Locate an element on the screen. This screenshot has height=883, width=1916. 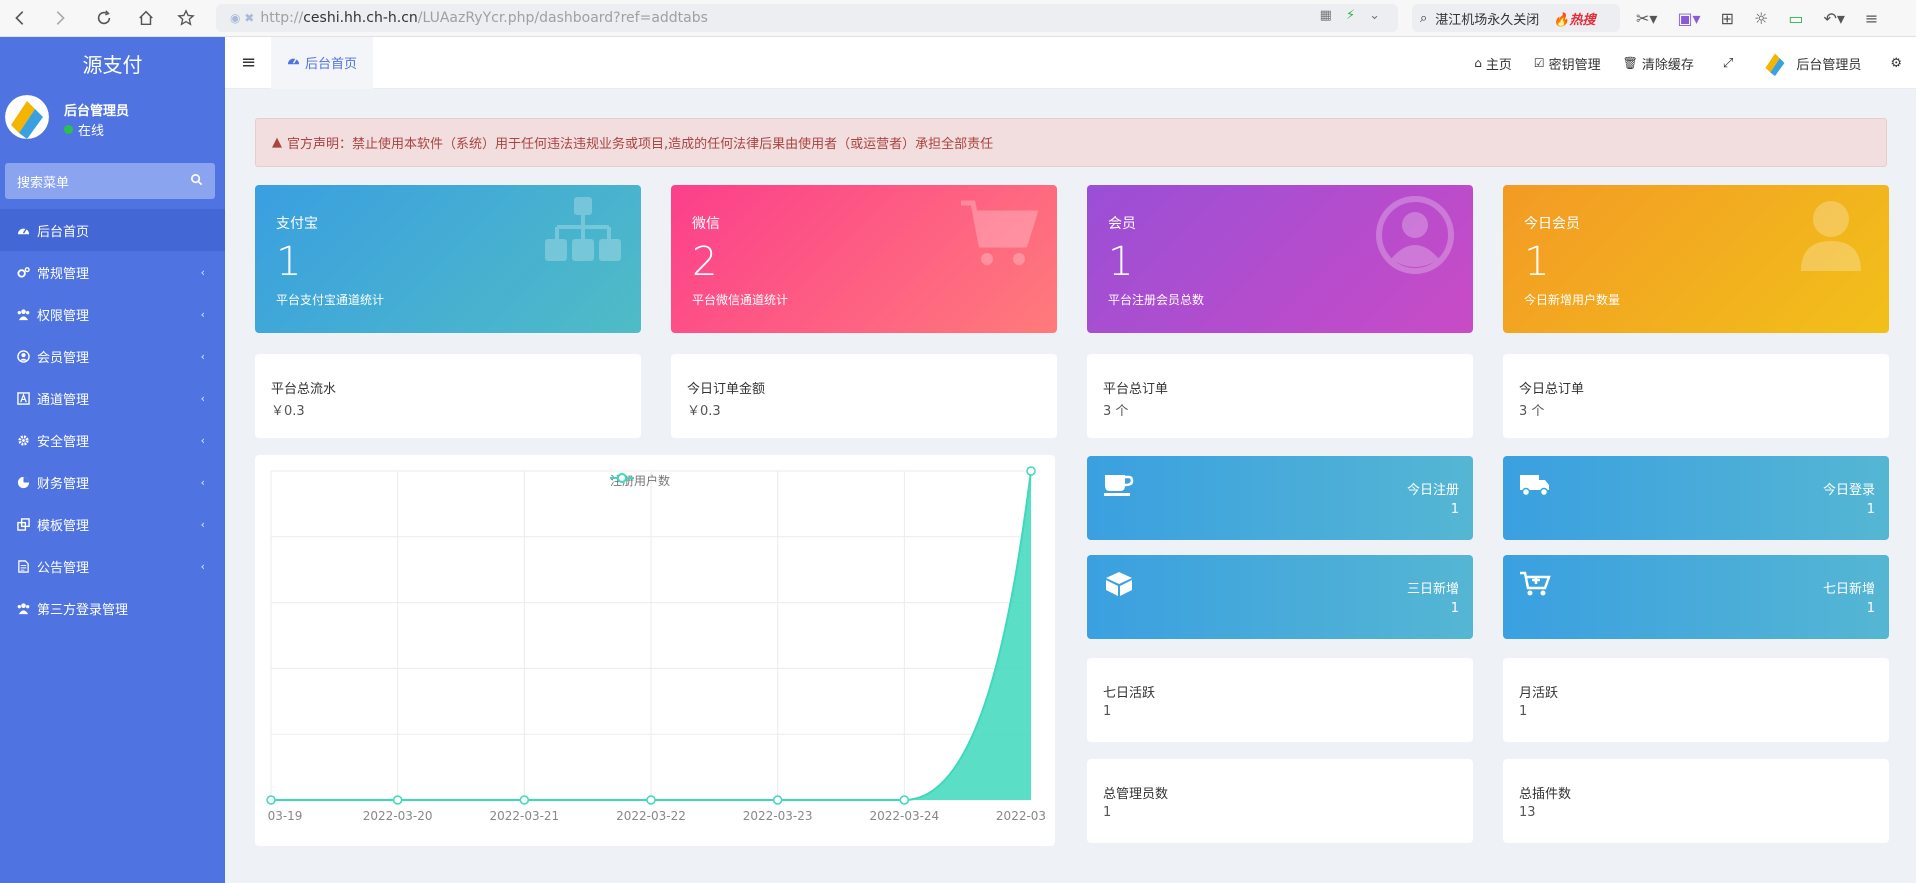
sidebar-item-announcement: 公告管理 ‹ is located at coordinates (112, 566).